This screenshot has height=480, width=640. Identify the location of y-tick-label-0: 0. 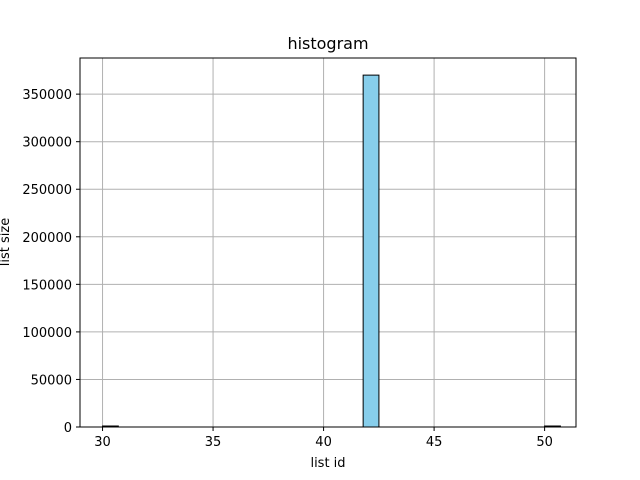
(68, 428).